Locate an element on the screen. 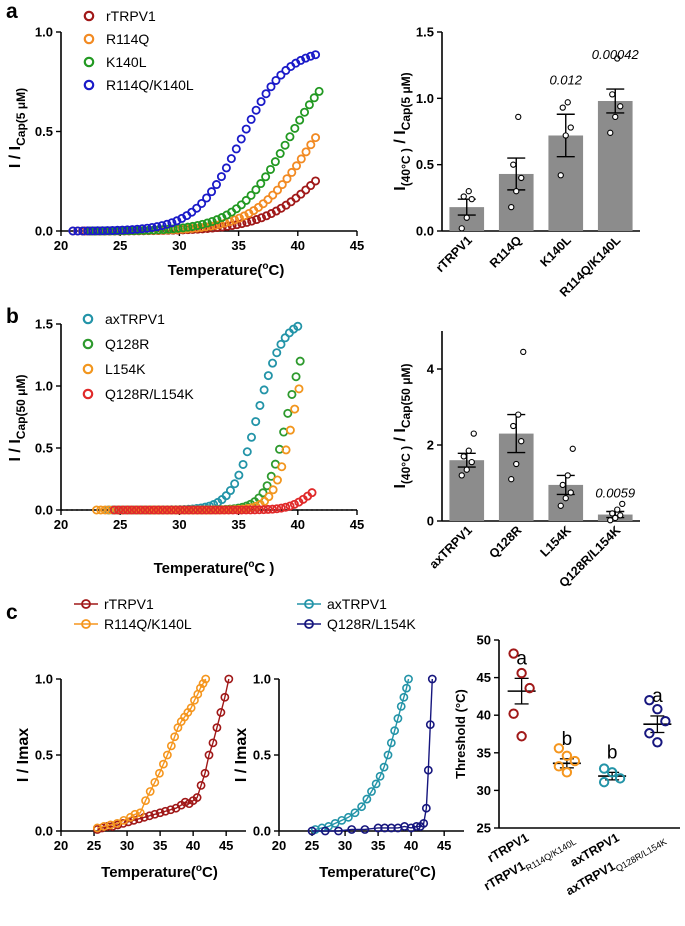 The image size is (685, 926). y-tick-label: 35 is located at coordinates (484, 752).